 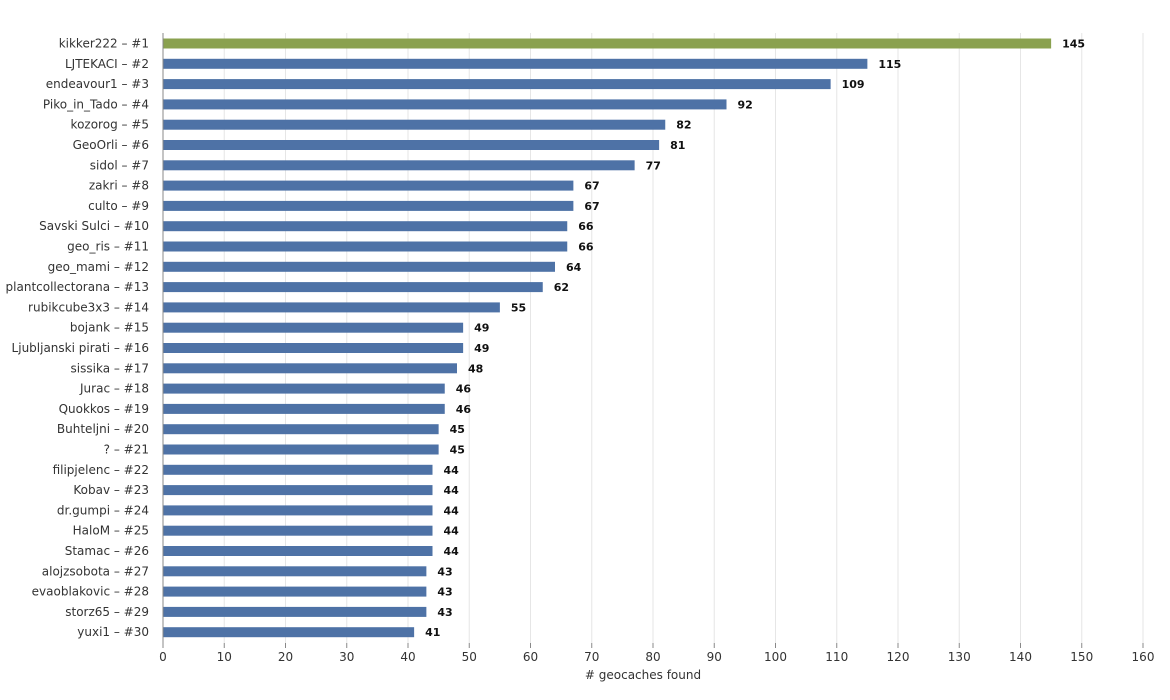 What do you see at coordinates (109, 328) in the screenshot?
I see `category-label: bojank – #15` at bounding box center [109, 328].